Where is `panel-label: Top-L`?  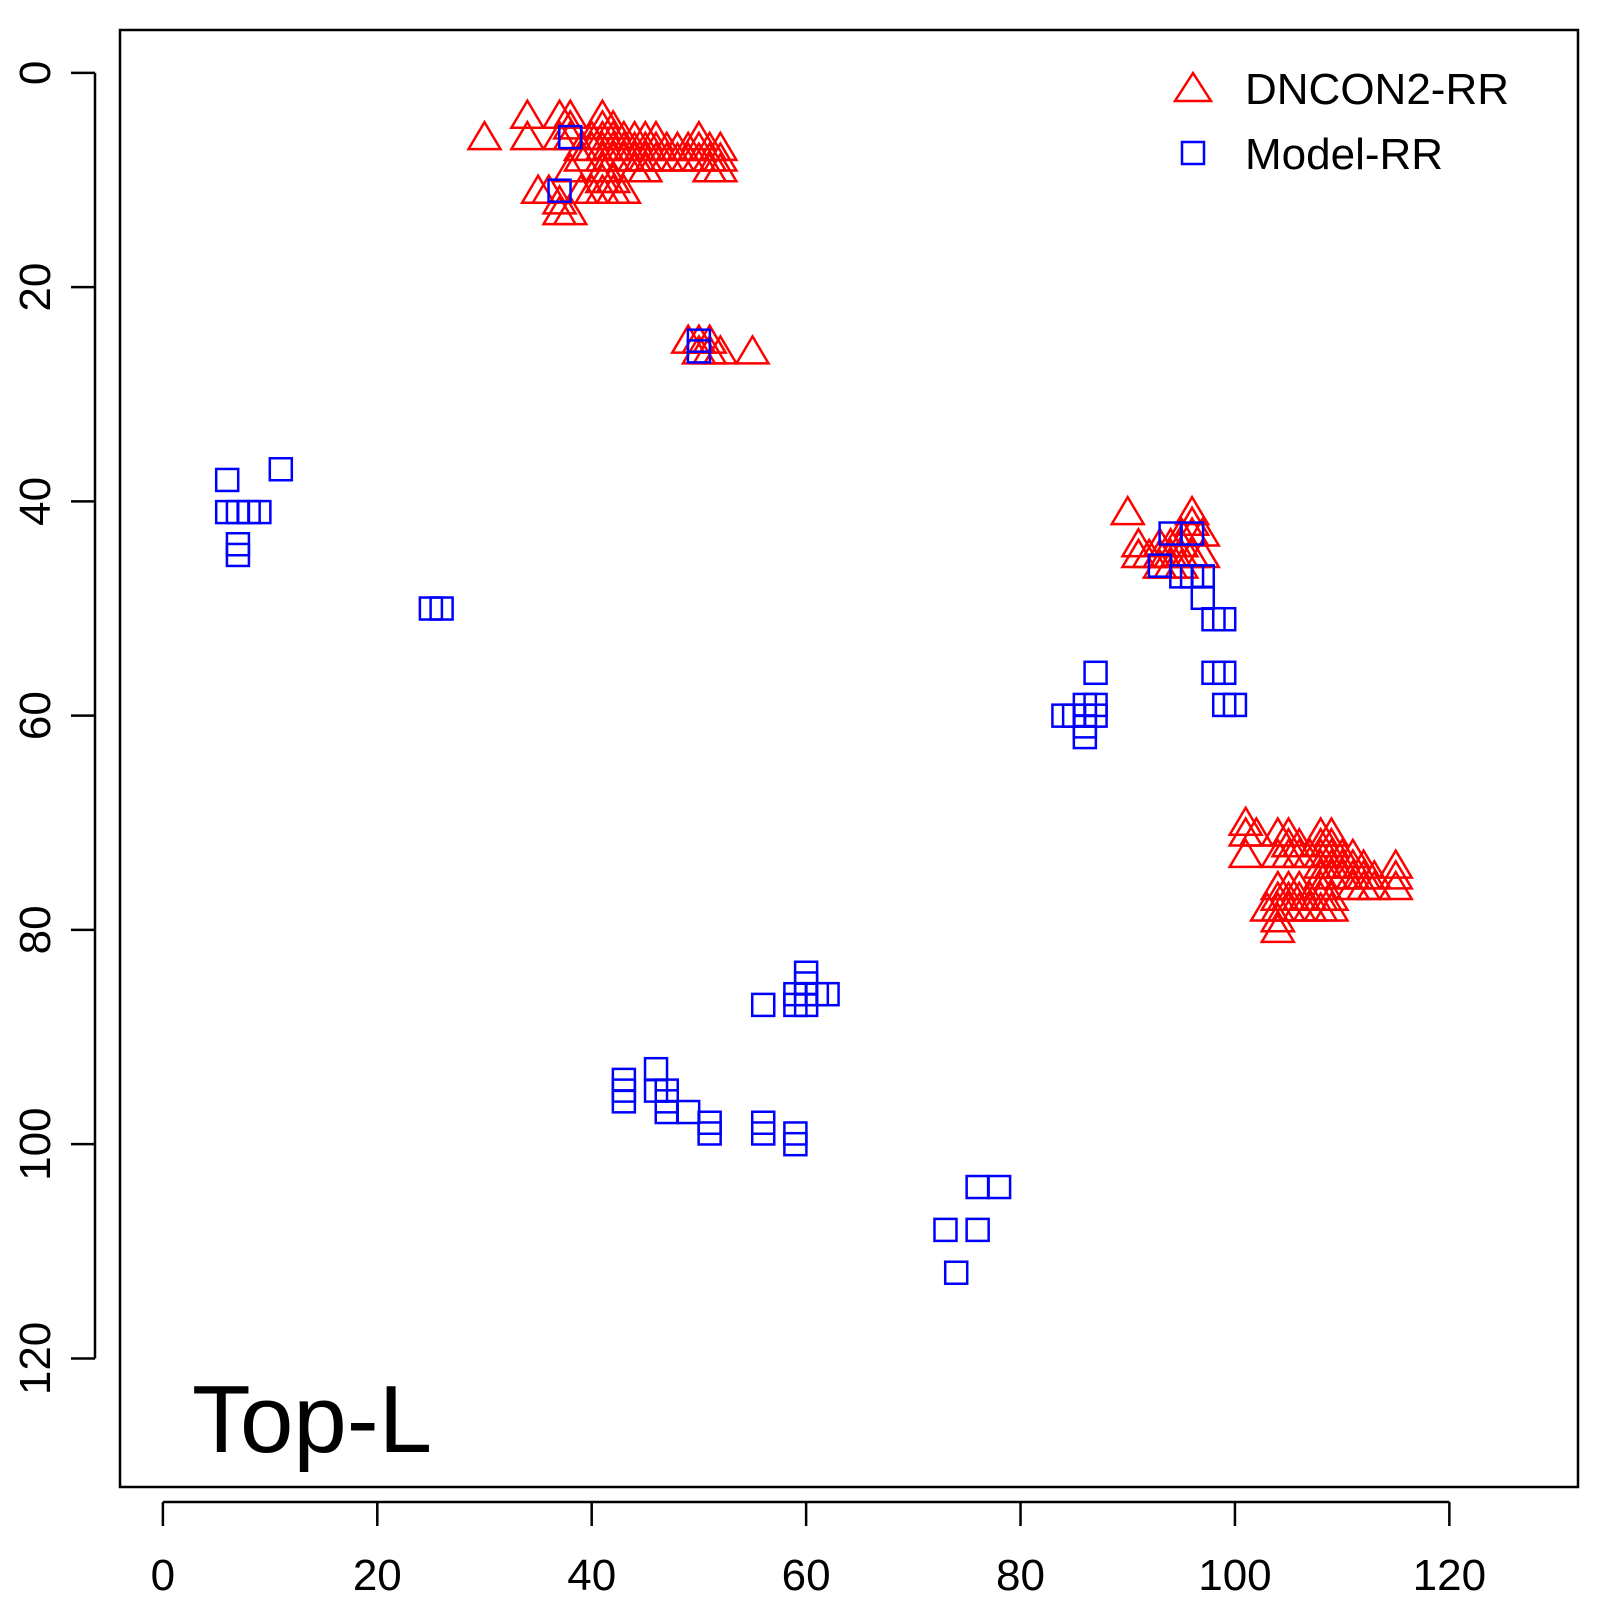
panel-label: Top-L is located at coordinates (312, 1419).